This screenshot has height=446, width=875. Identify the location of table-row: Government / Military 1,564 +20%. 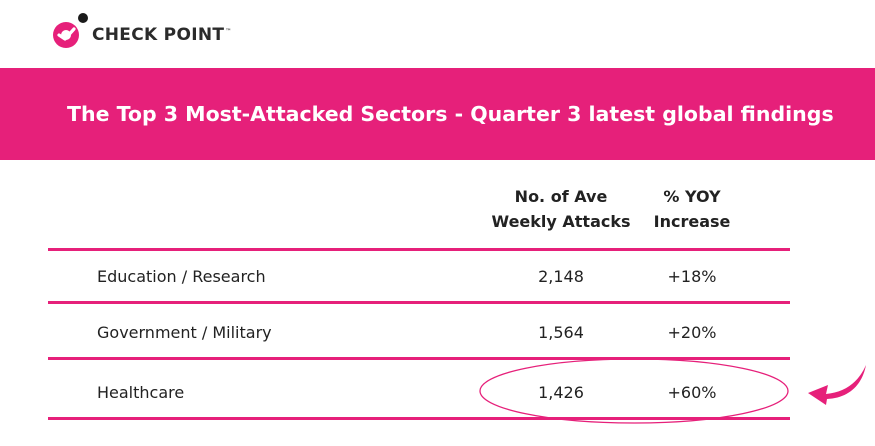
(419, 332).